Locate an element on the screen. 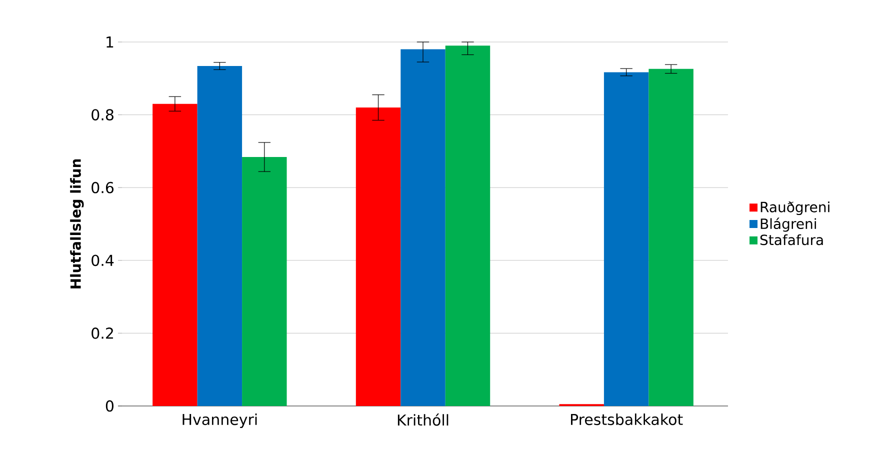 This screenshot has height=455, width=881. y-tick-label: 0.4 is located at coordinates (103, 260).